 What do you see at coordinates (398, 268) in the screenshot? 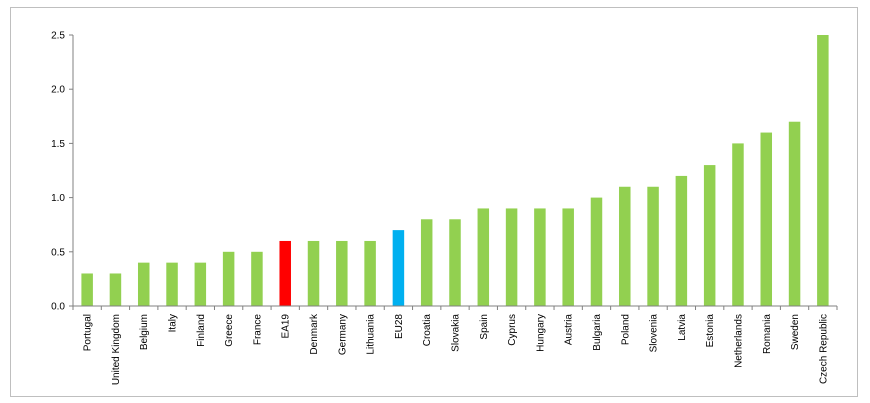
I see `bar-eu28` at bounding box center [398, 268].